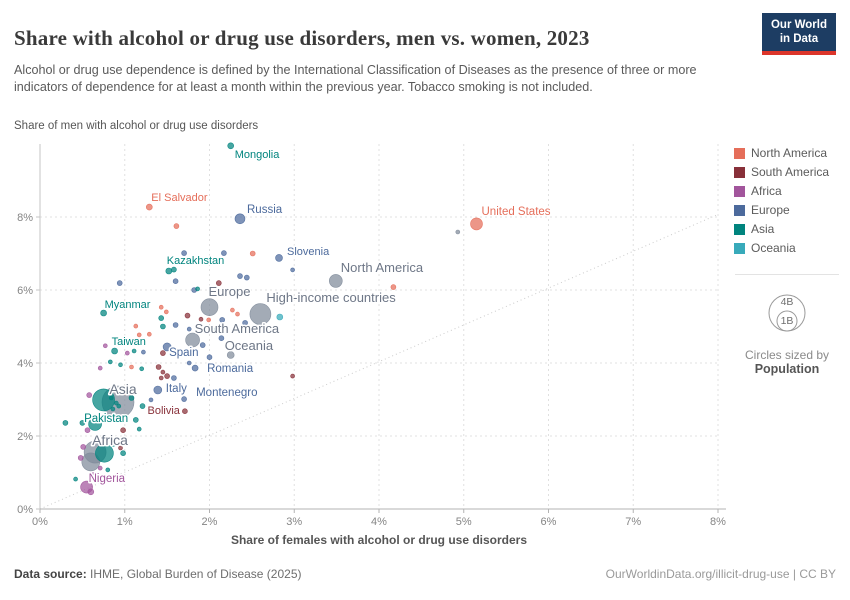 This screenshot has width=850, height=600. Describe the element at coordinates (789, 191) in the screenshot. I see `legend-item-africa: Africa` at that location.